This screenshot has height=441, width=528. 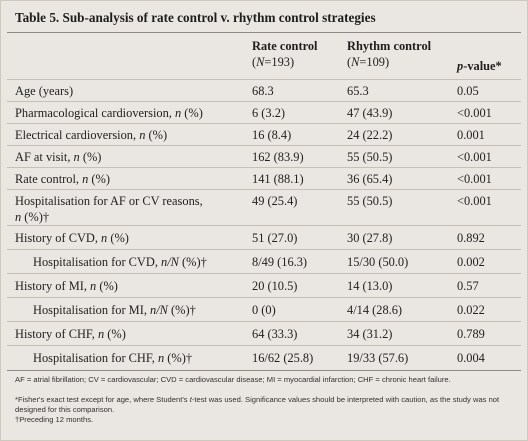 I want to click on rhythm-value: 15/30 (50.0), so click(x=378, y=262).